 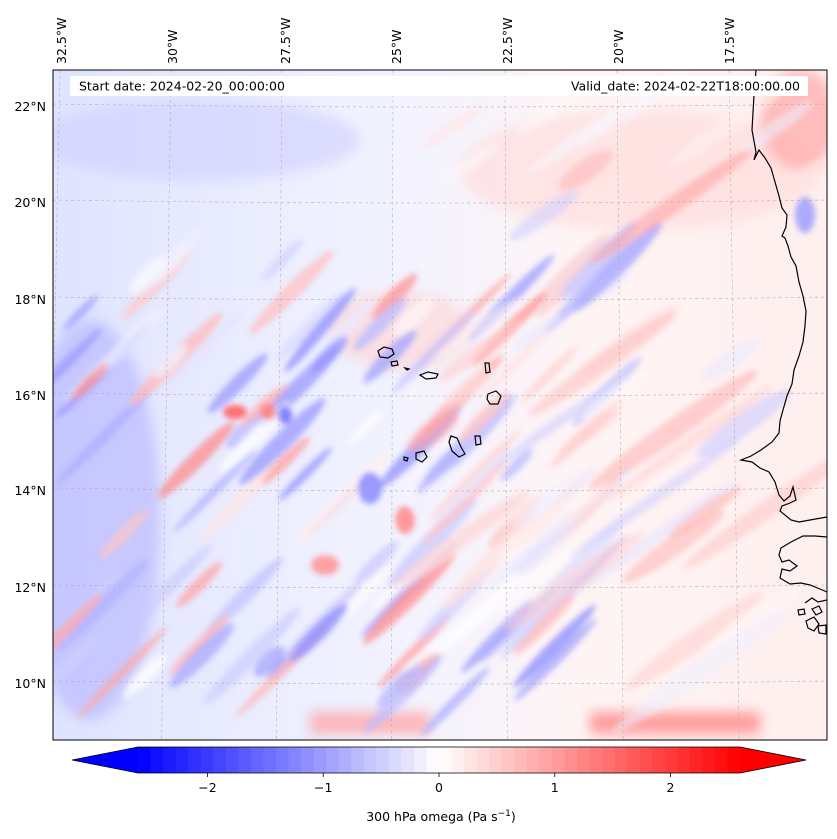 What do you see at coordinates (555, 787) in the screenshot?
I see `colorbar-tick-label: 1` at bounding box center [555, 787].